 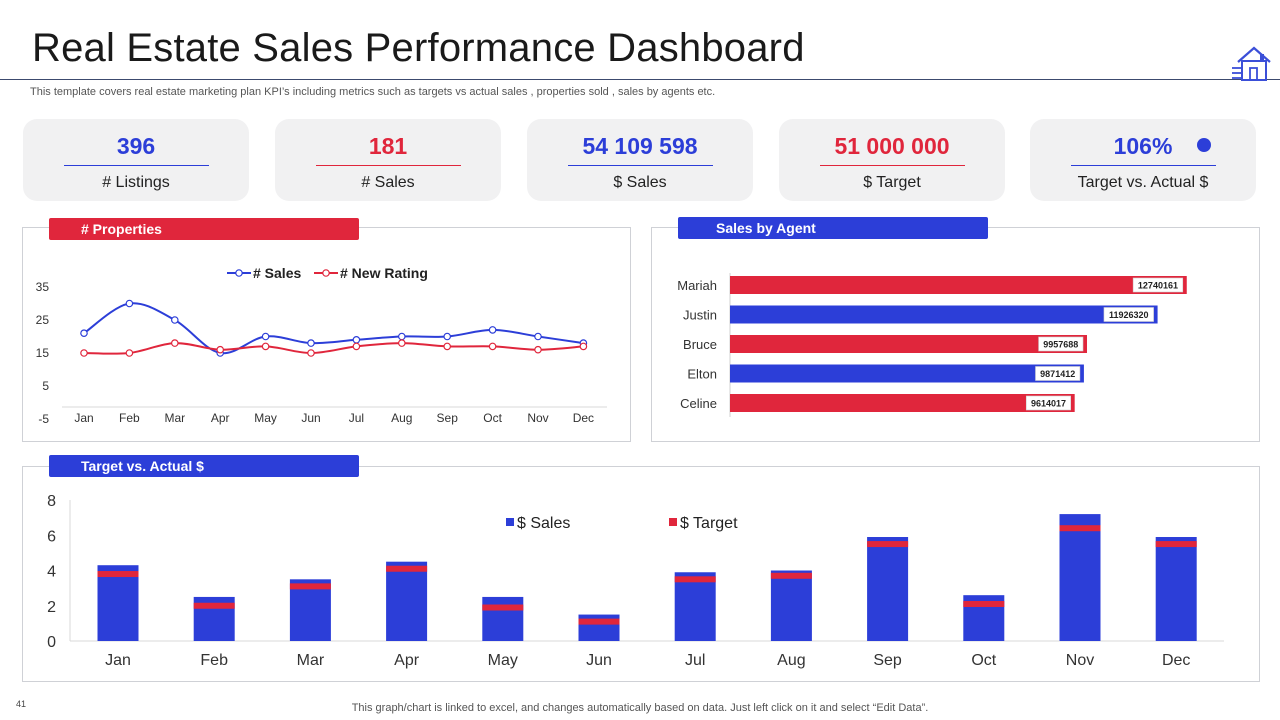 What do you see at coordinates (388, 182) in the screenshot?
I see `kpi-label: # Sales` at bounding box center [388, 182].